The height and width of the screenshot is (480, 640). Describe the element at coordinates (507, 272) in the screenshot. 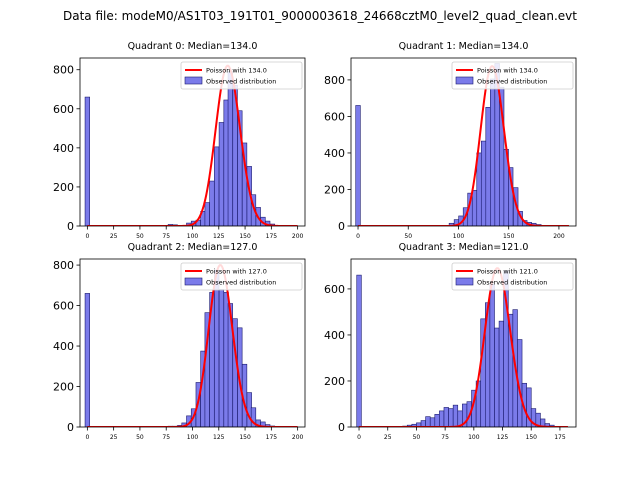

I see `legend-label-poisson: Poisson with 121.0` at that location.